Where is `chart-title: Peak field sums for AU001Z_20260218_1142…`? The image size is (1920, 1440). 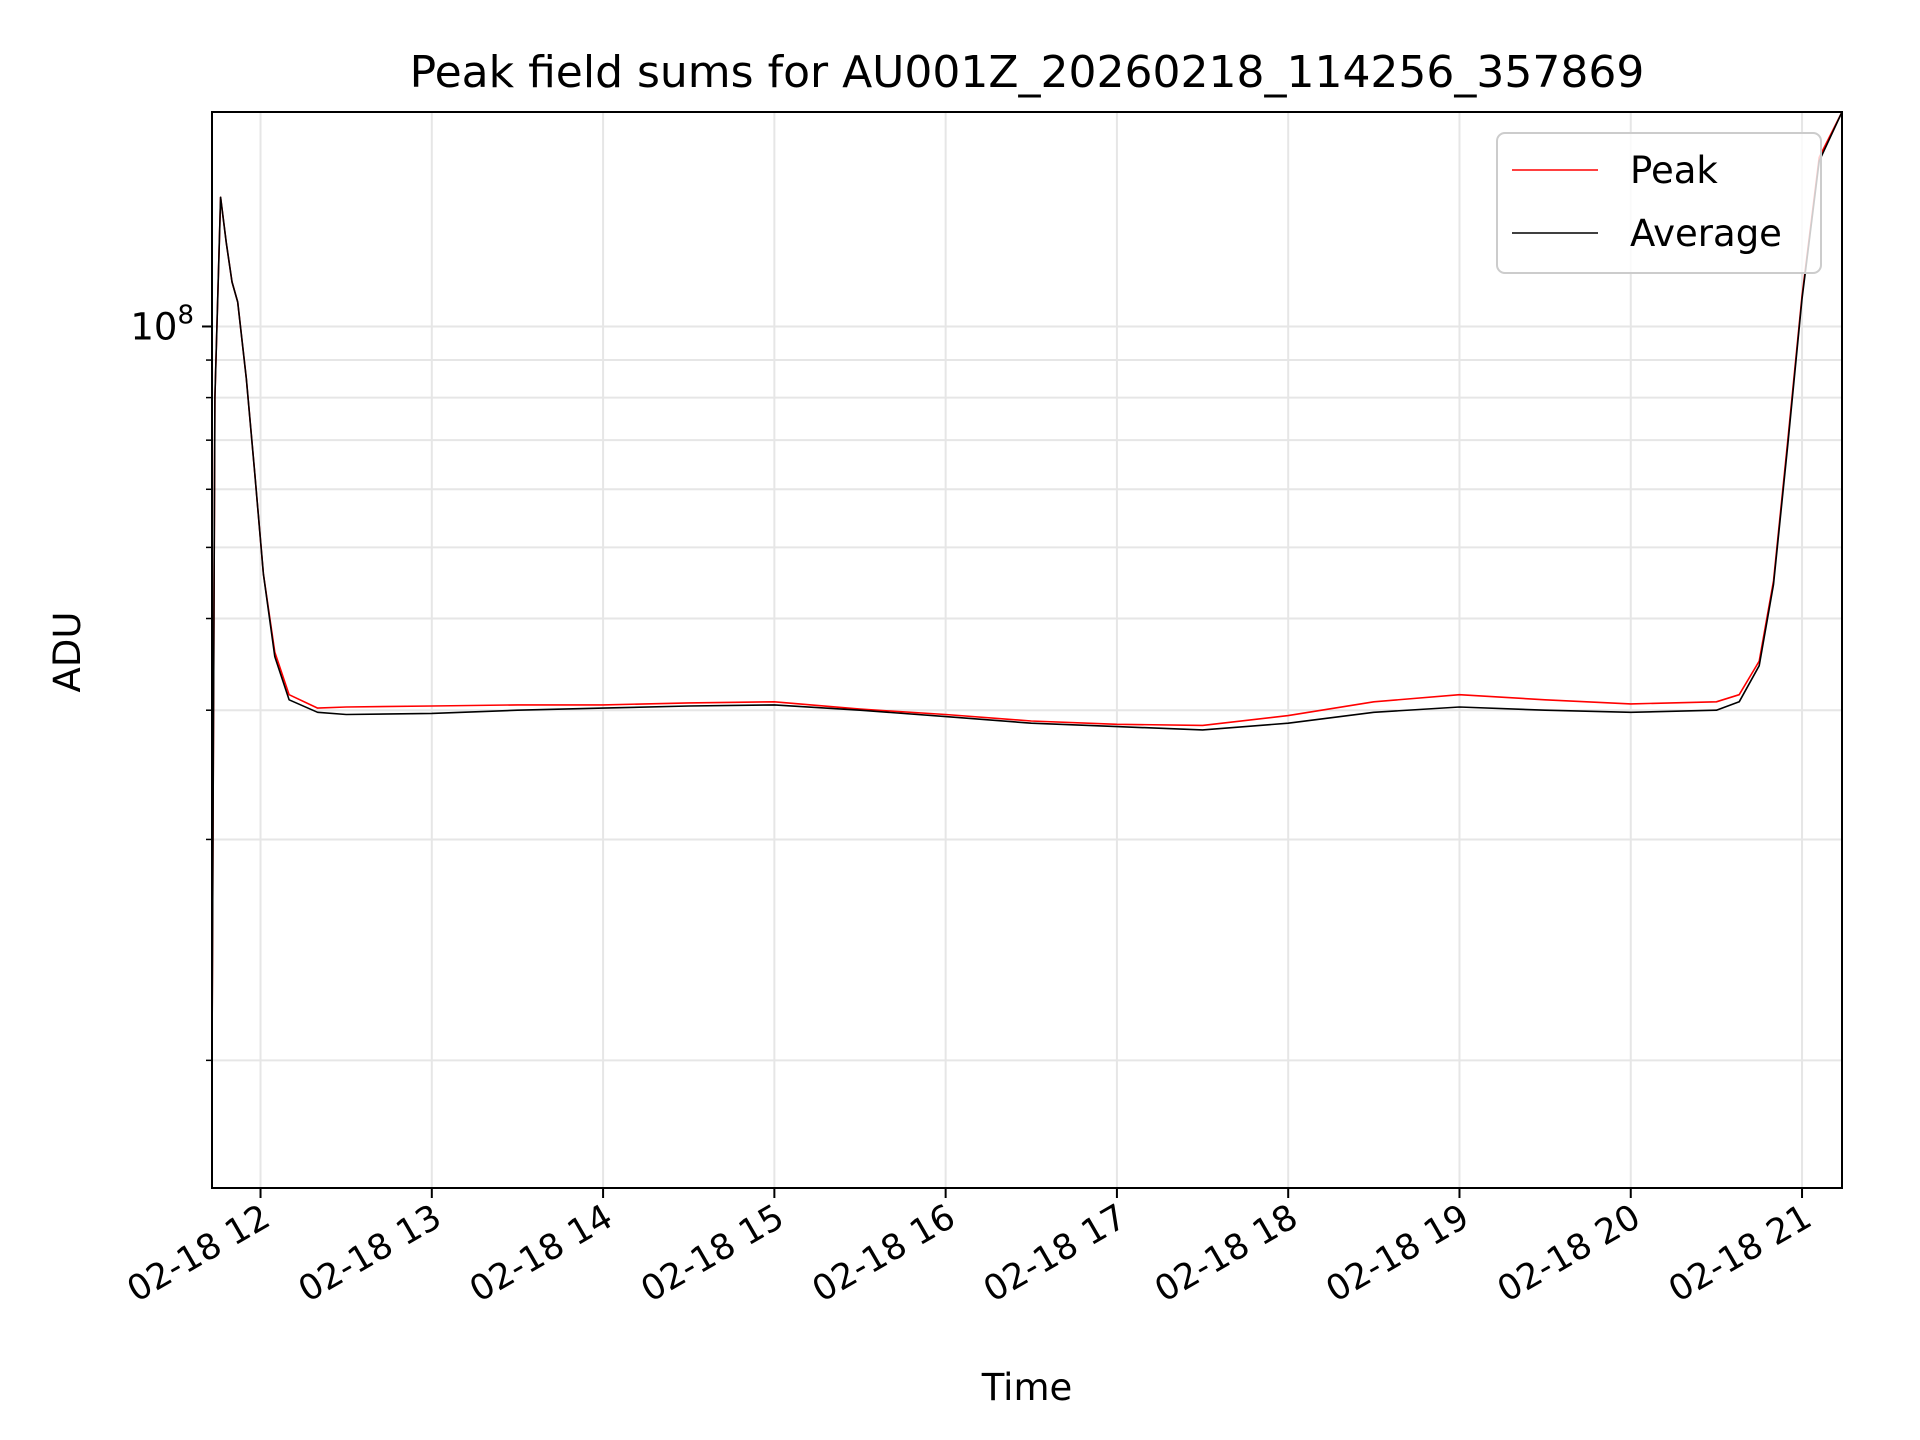 chart-title: Peak field sums for AU001Z_20260218_1142… is located at coordinates (1027, 72).